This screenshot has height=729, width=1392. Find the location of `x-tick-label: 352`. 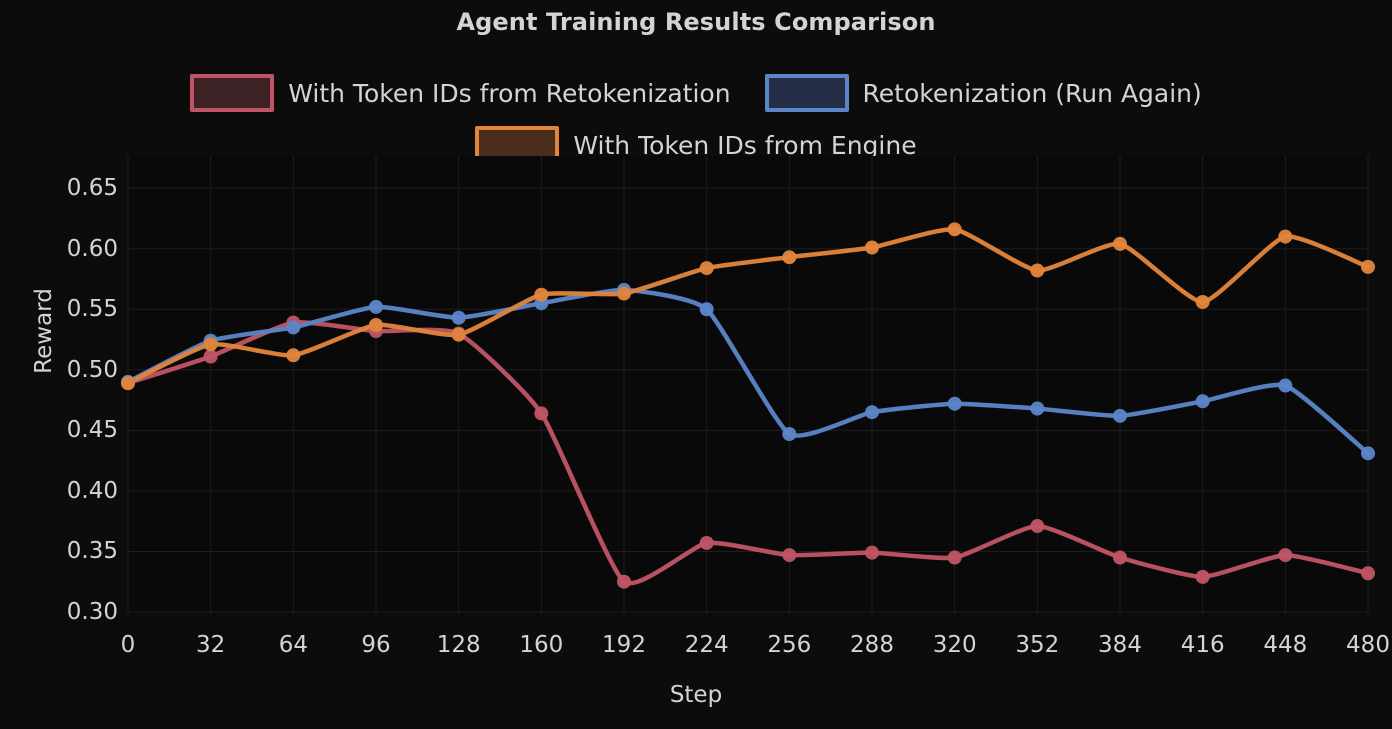

x-tick-label: 352 is located at coordinates (1037, 645).